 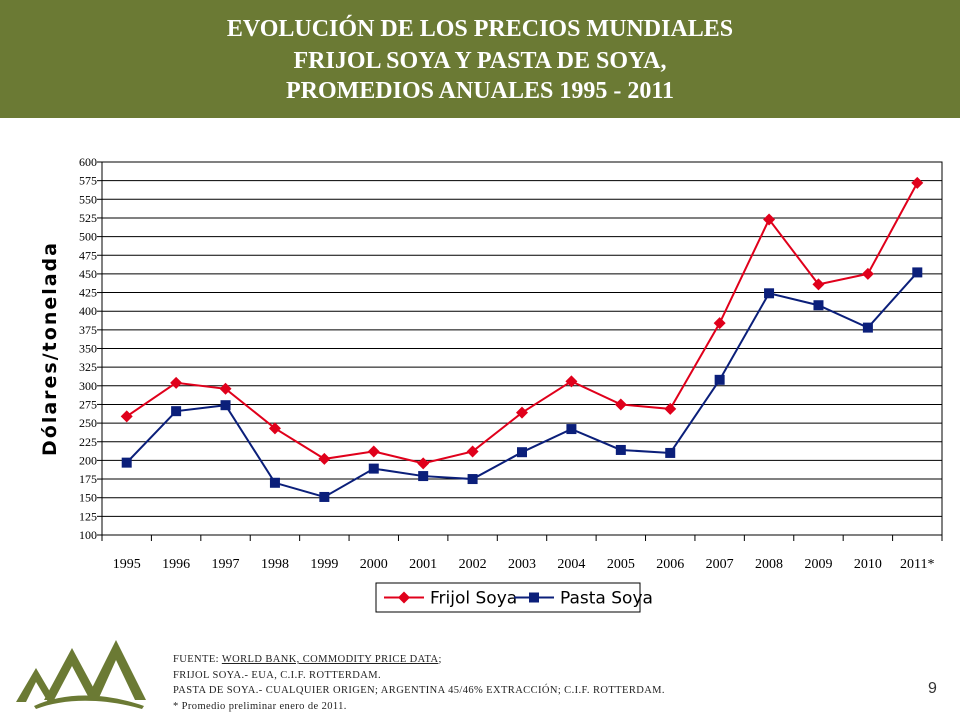 What do you see at coordinates (275, 564) in the screenshot?
I see `x-tick-label: 1998` at bounding box center [275, 564].